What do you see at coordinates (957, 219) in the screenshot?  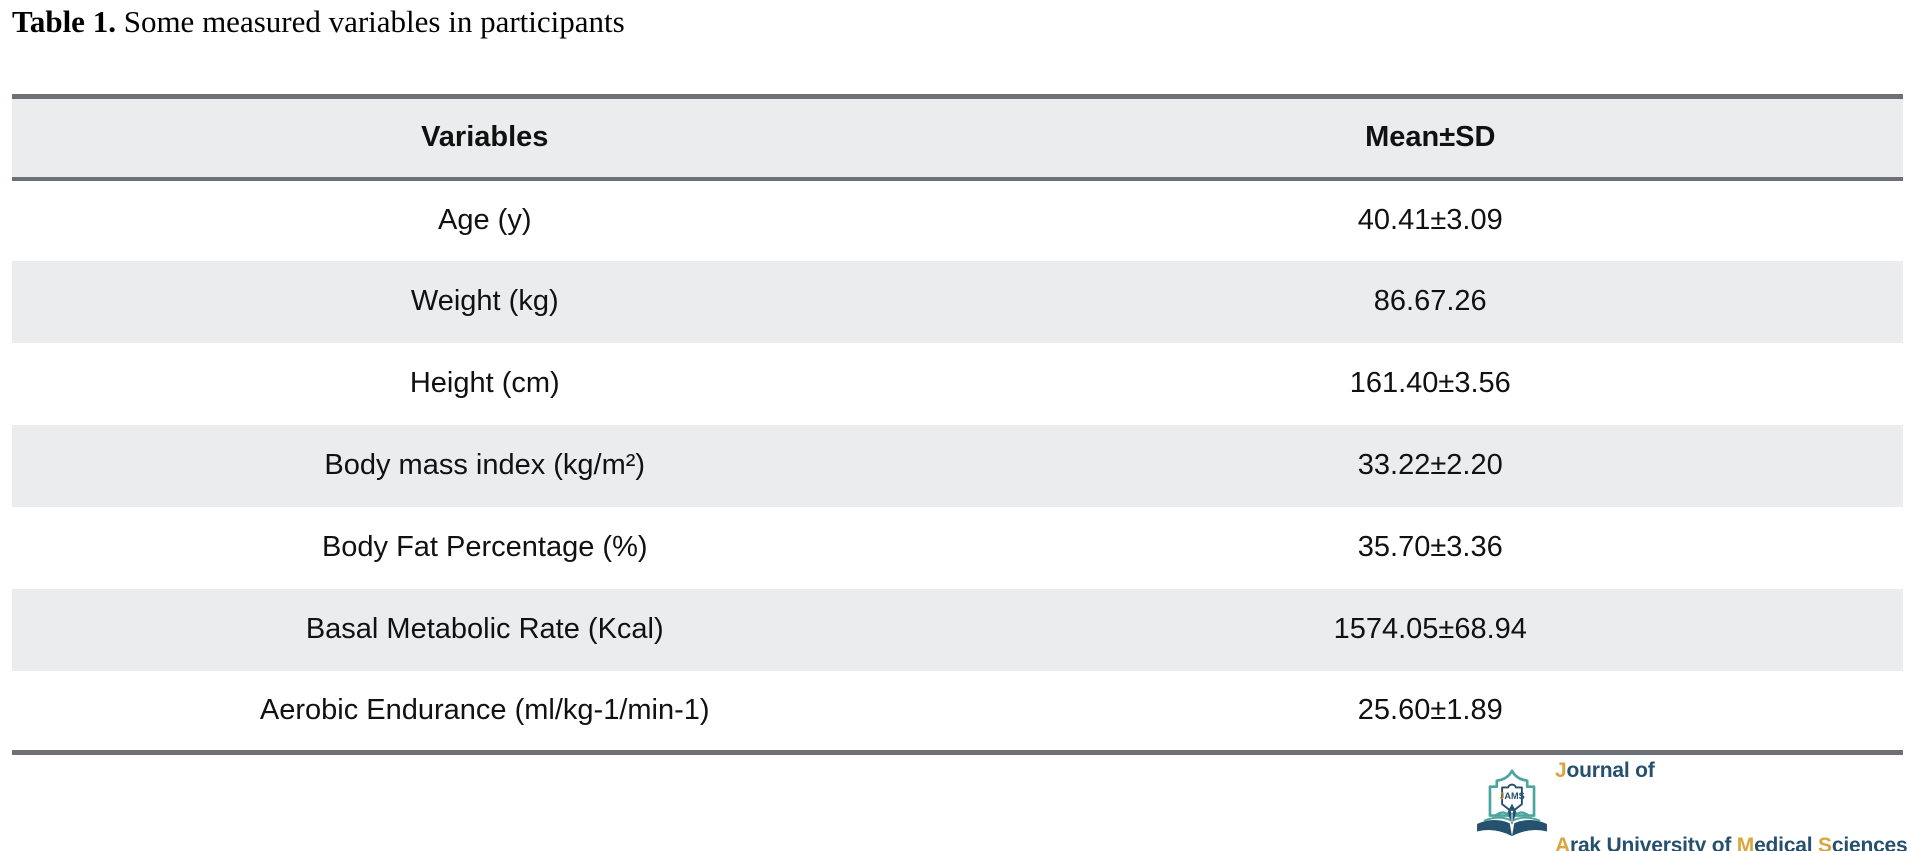 I see `table-row: Age (y) 40.41±3.09` at bounding box center [957, 219].